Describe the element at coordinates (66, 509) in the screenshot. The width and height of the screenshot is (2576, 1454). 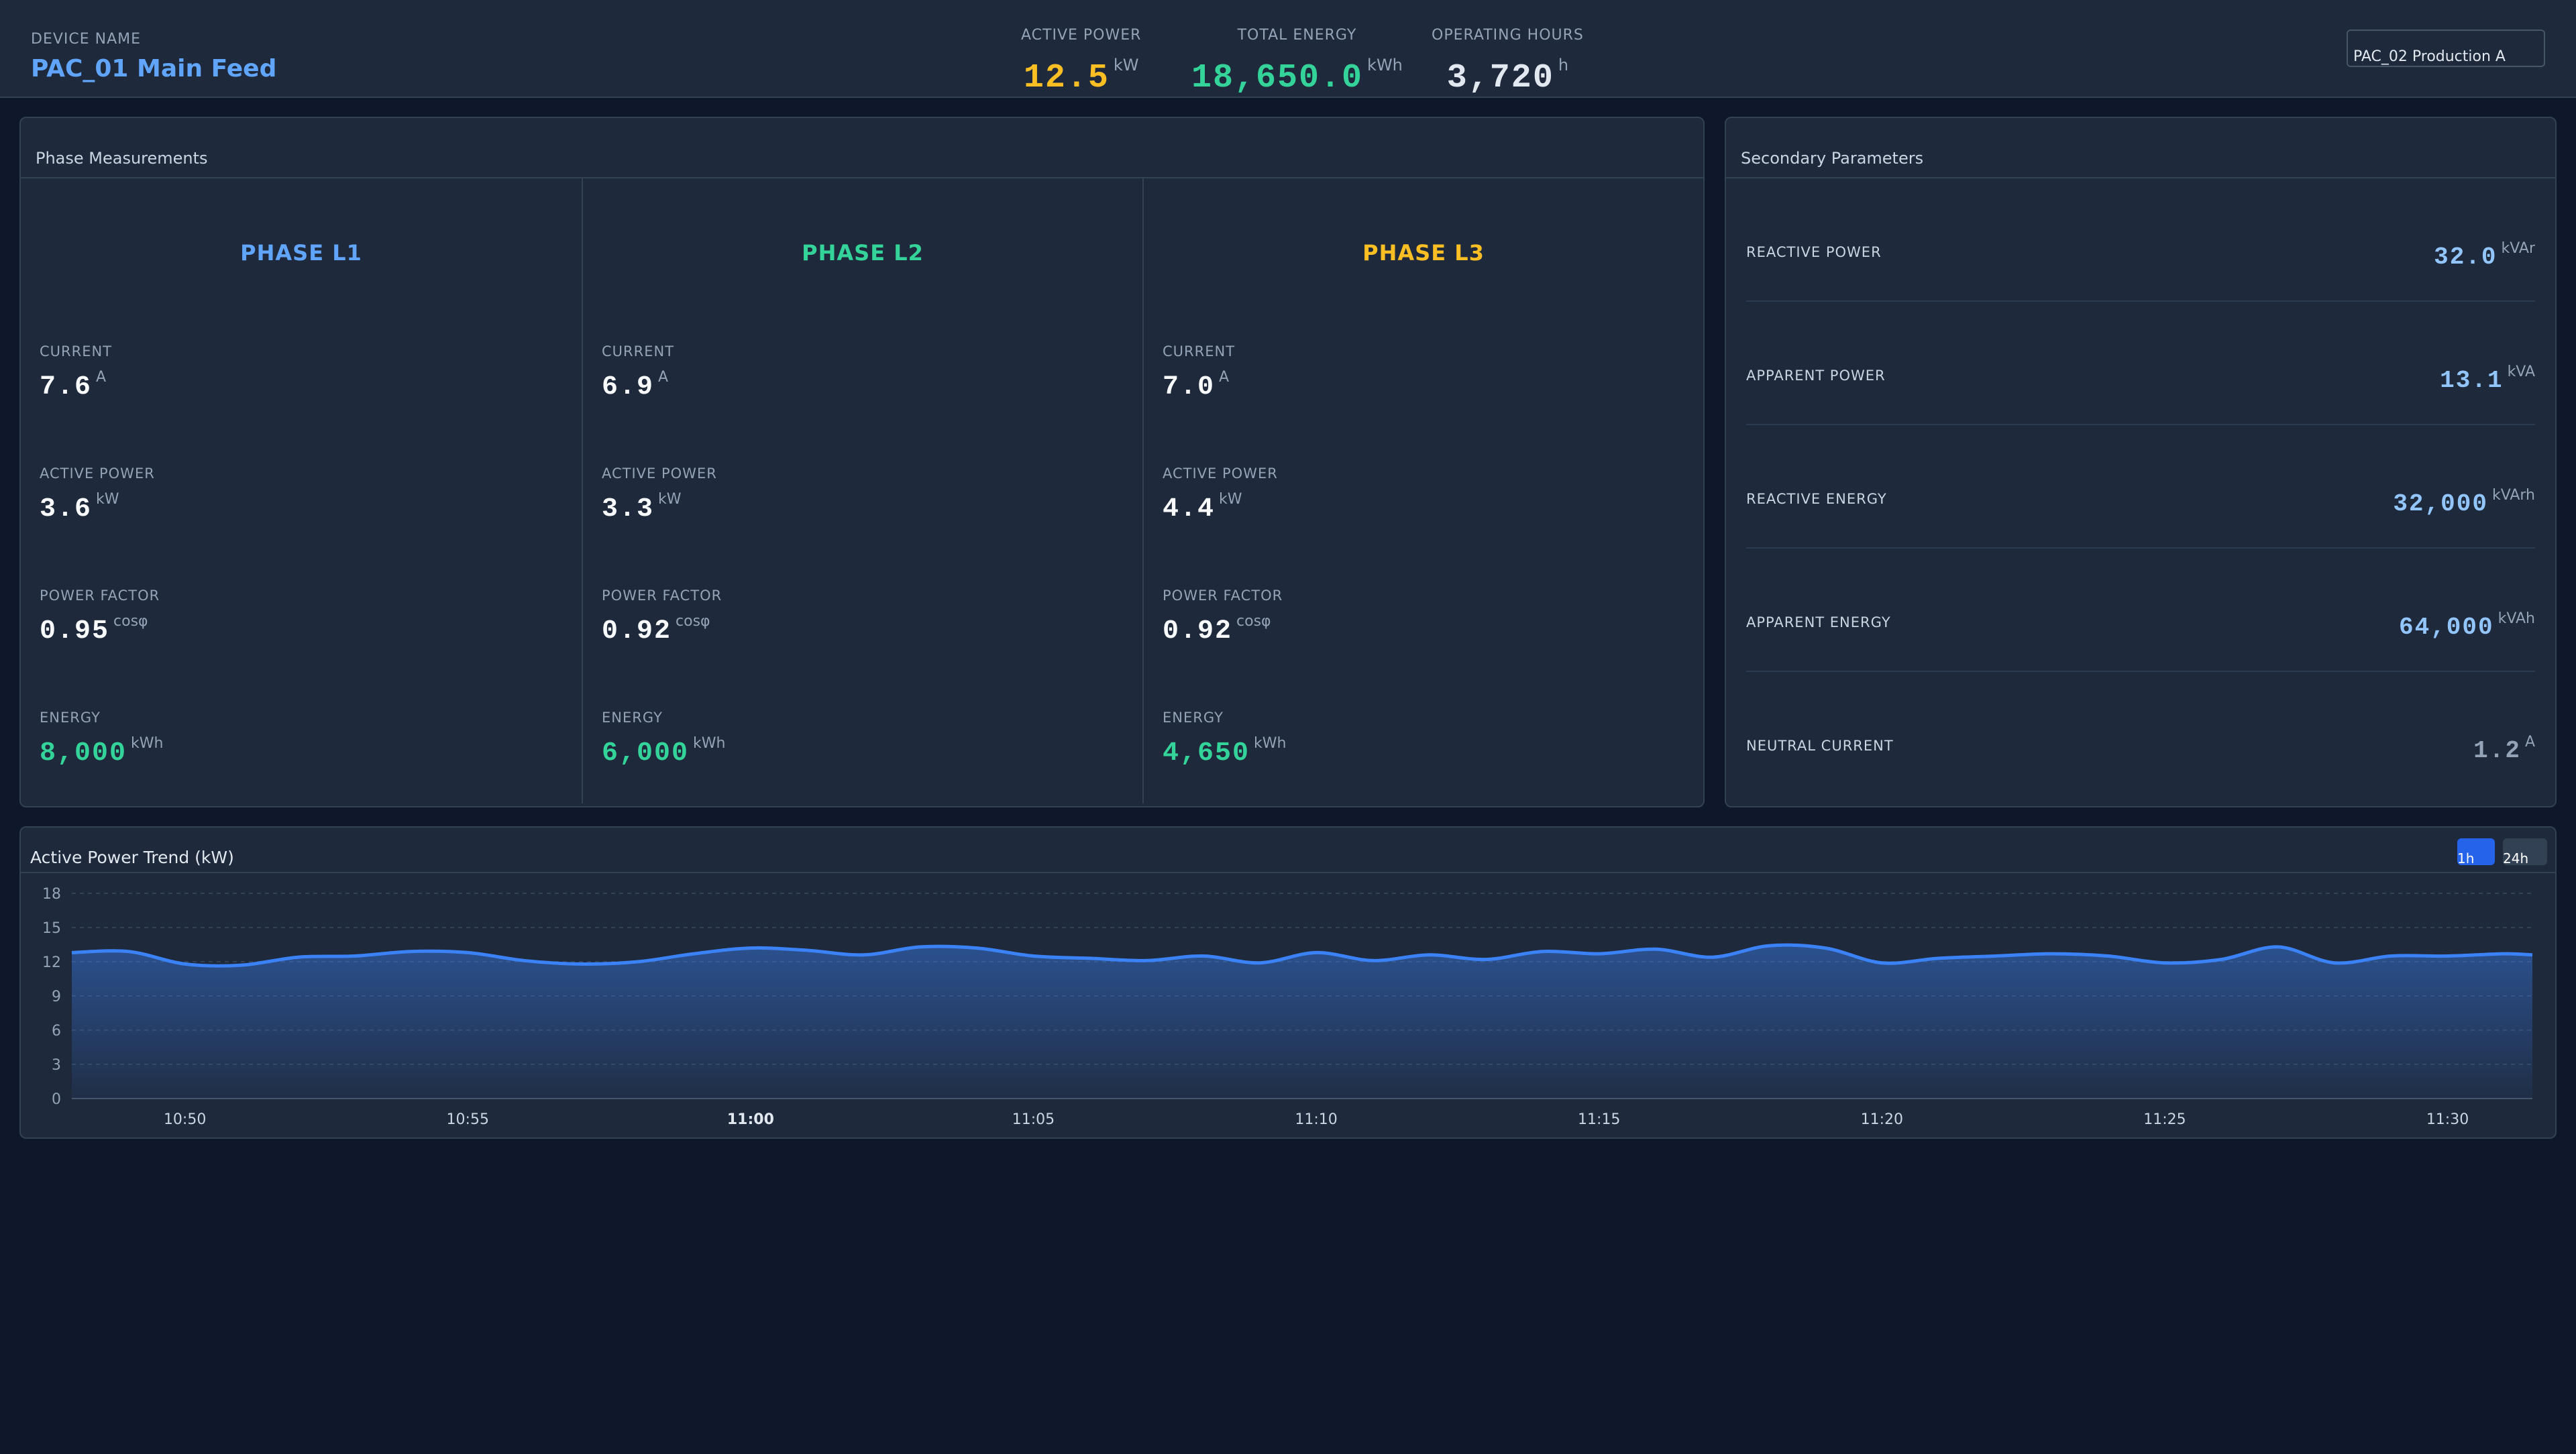
I see `metric-value: 3.6` at that location.